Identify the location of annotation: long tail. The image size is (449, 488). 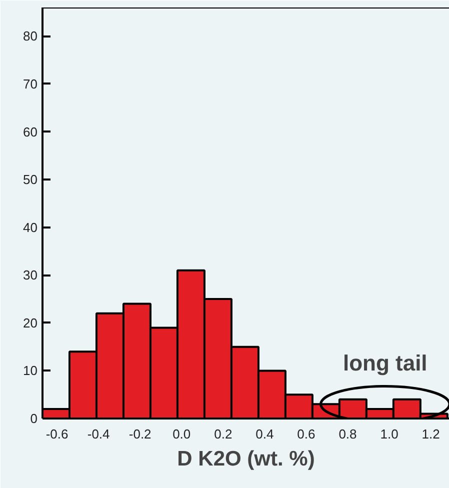
(385, 363).